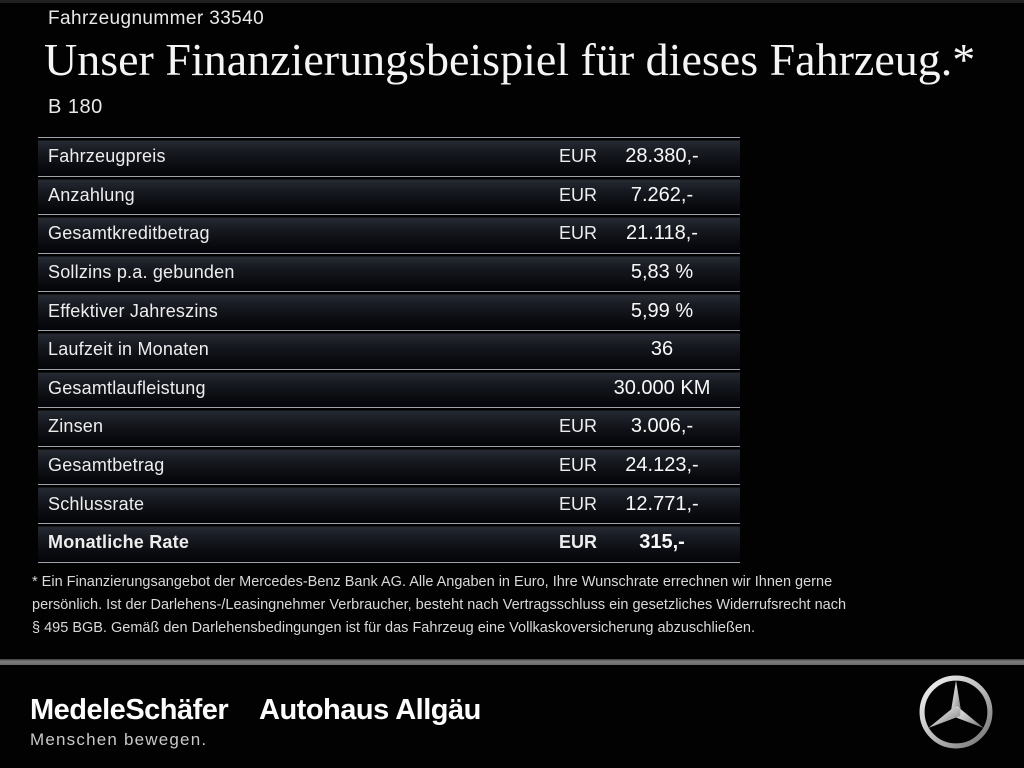 The width and height of the screenshot is (1024, 768). I want to click on row-value: 5,83 %, so click(662, 272).